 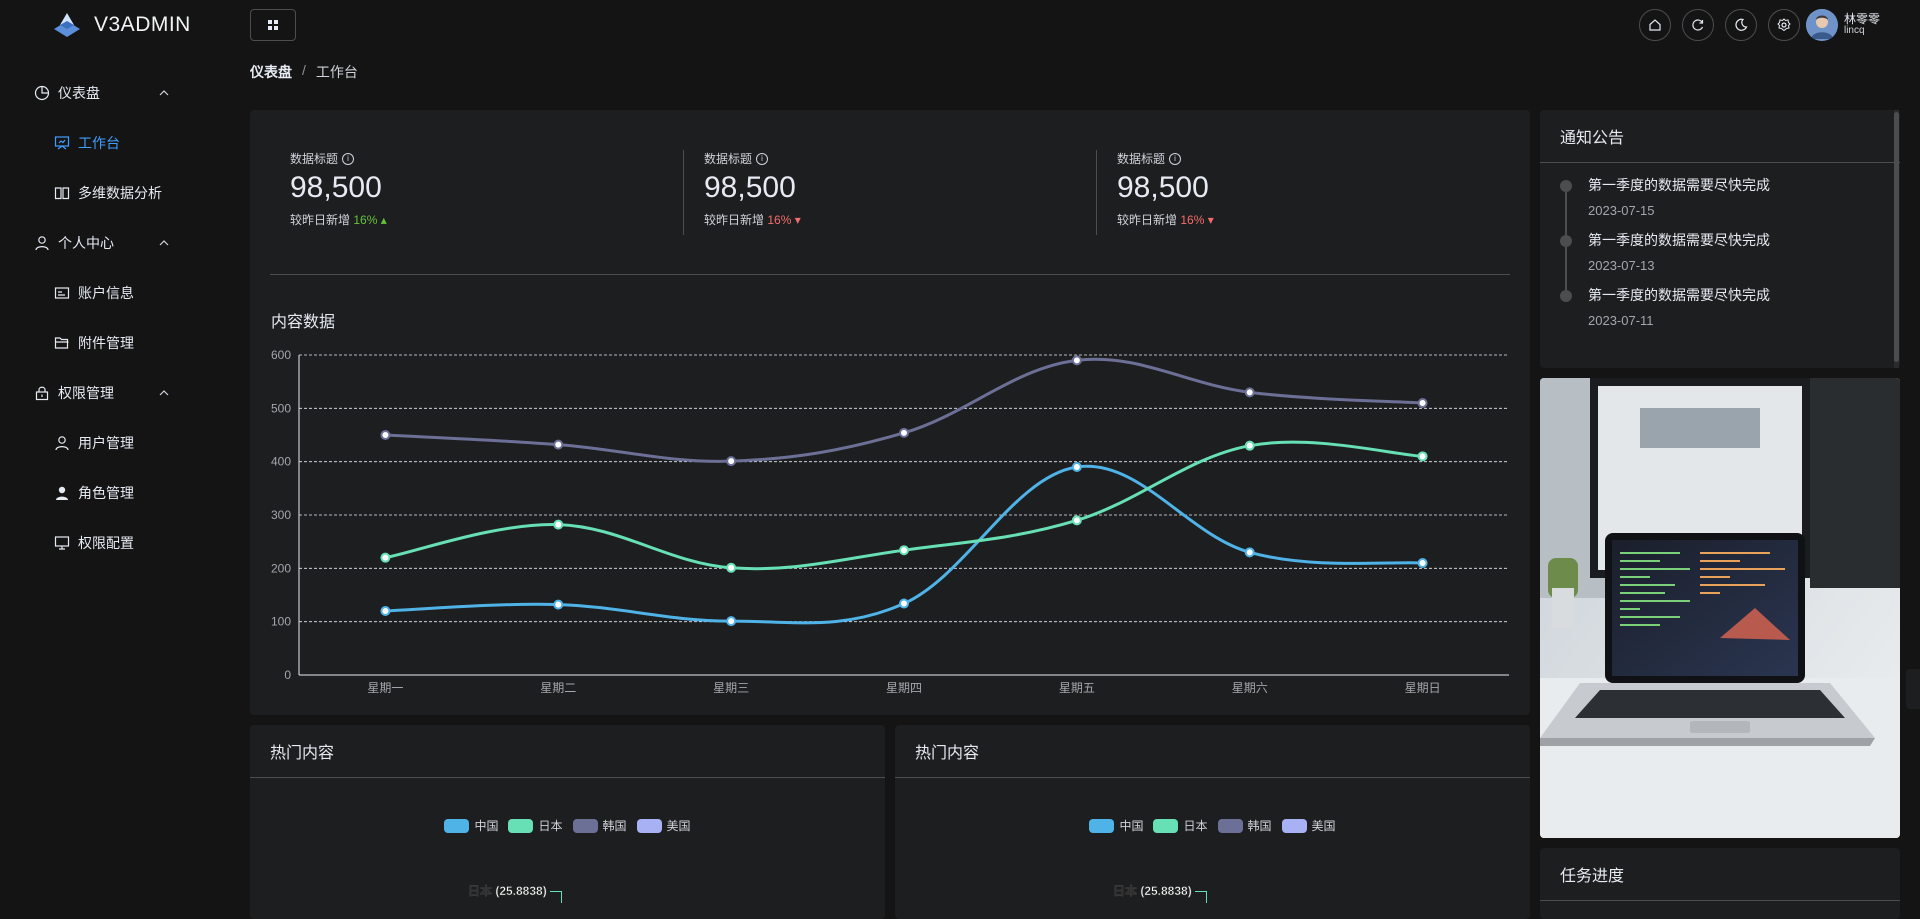 I want to click on sidebar-menu: 仪表盘 工作台 多维数据分析 个人中心 账户信息, so click(x=117, y=318).